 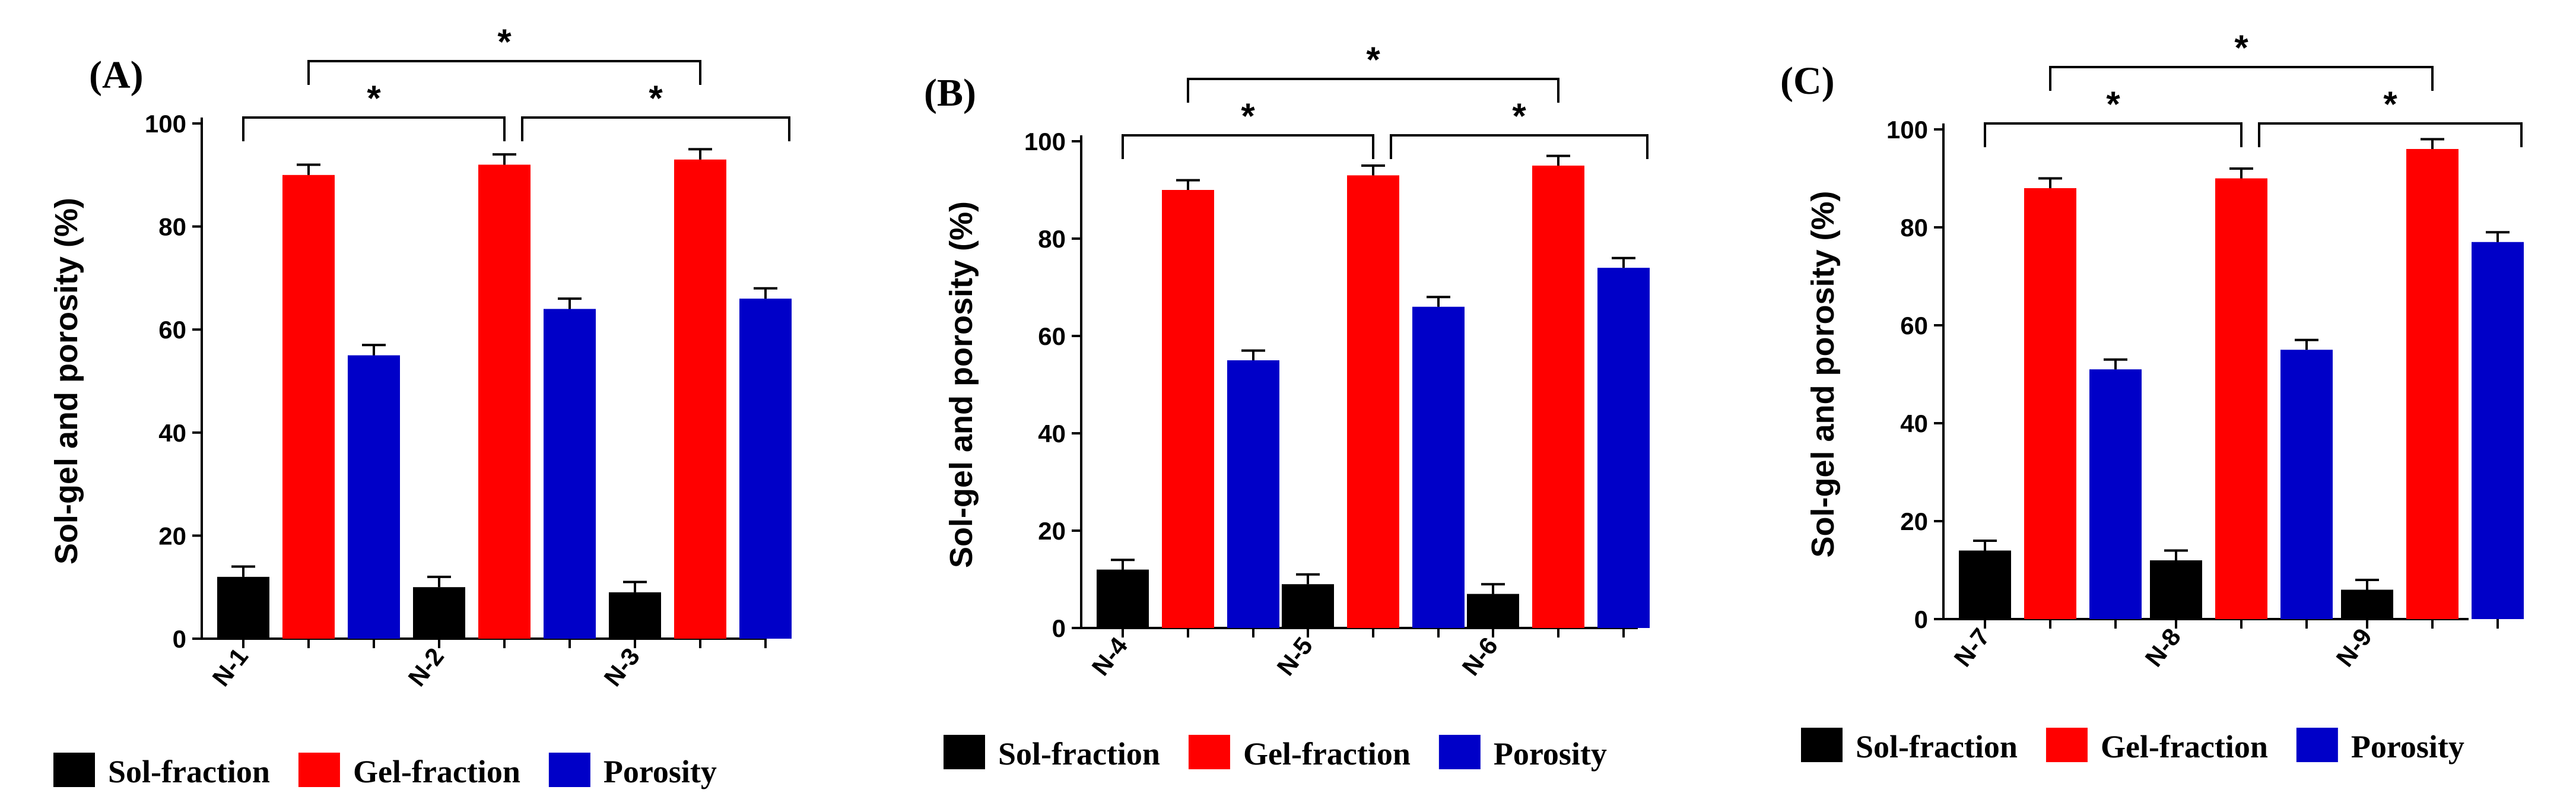 What do you see at coordinates (950, 93) in the screenshot?
I see `panel-label: (B)` at bounding box center [950, 93].